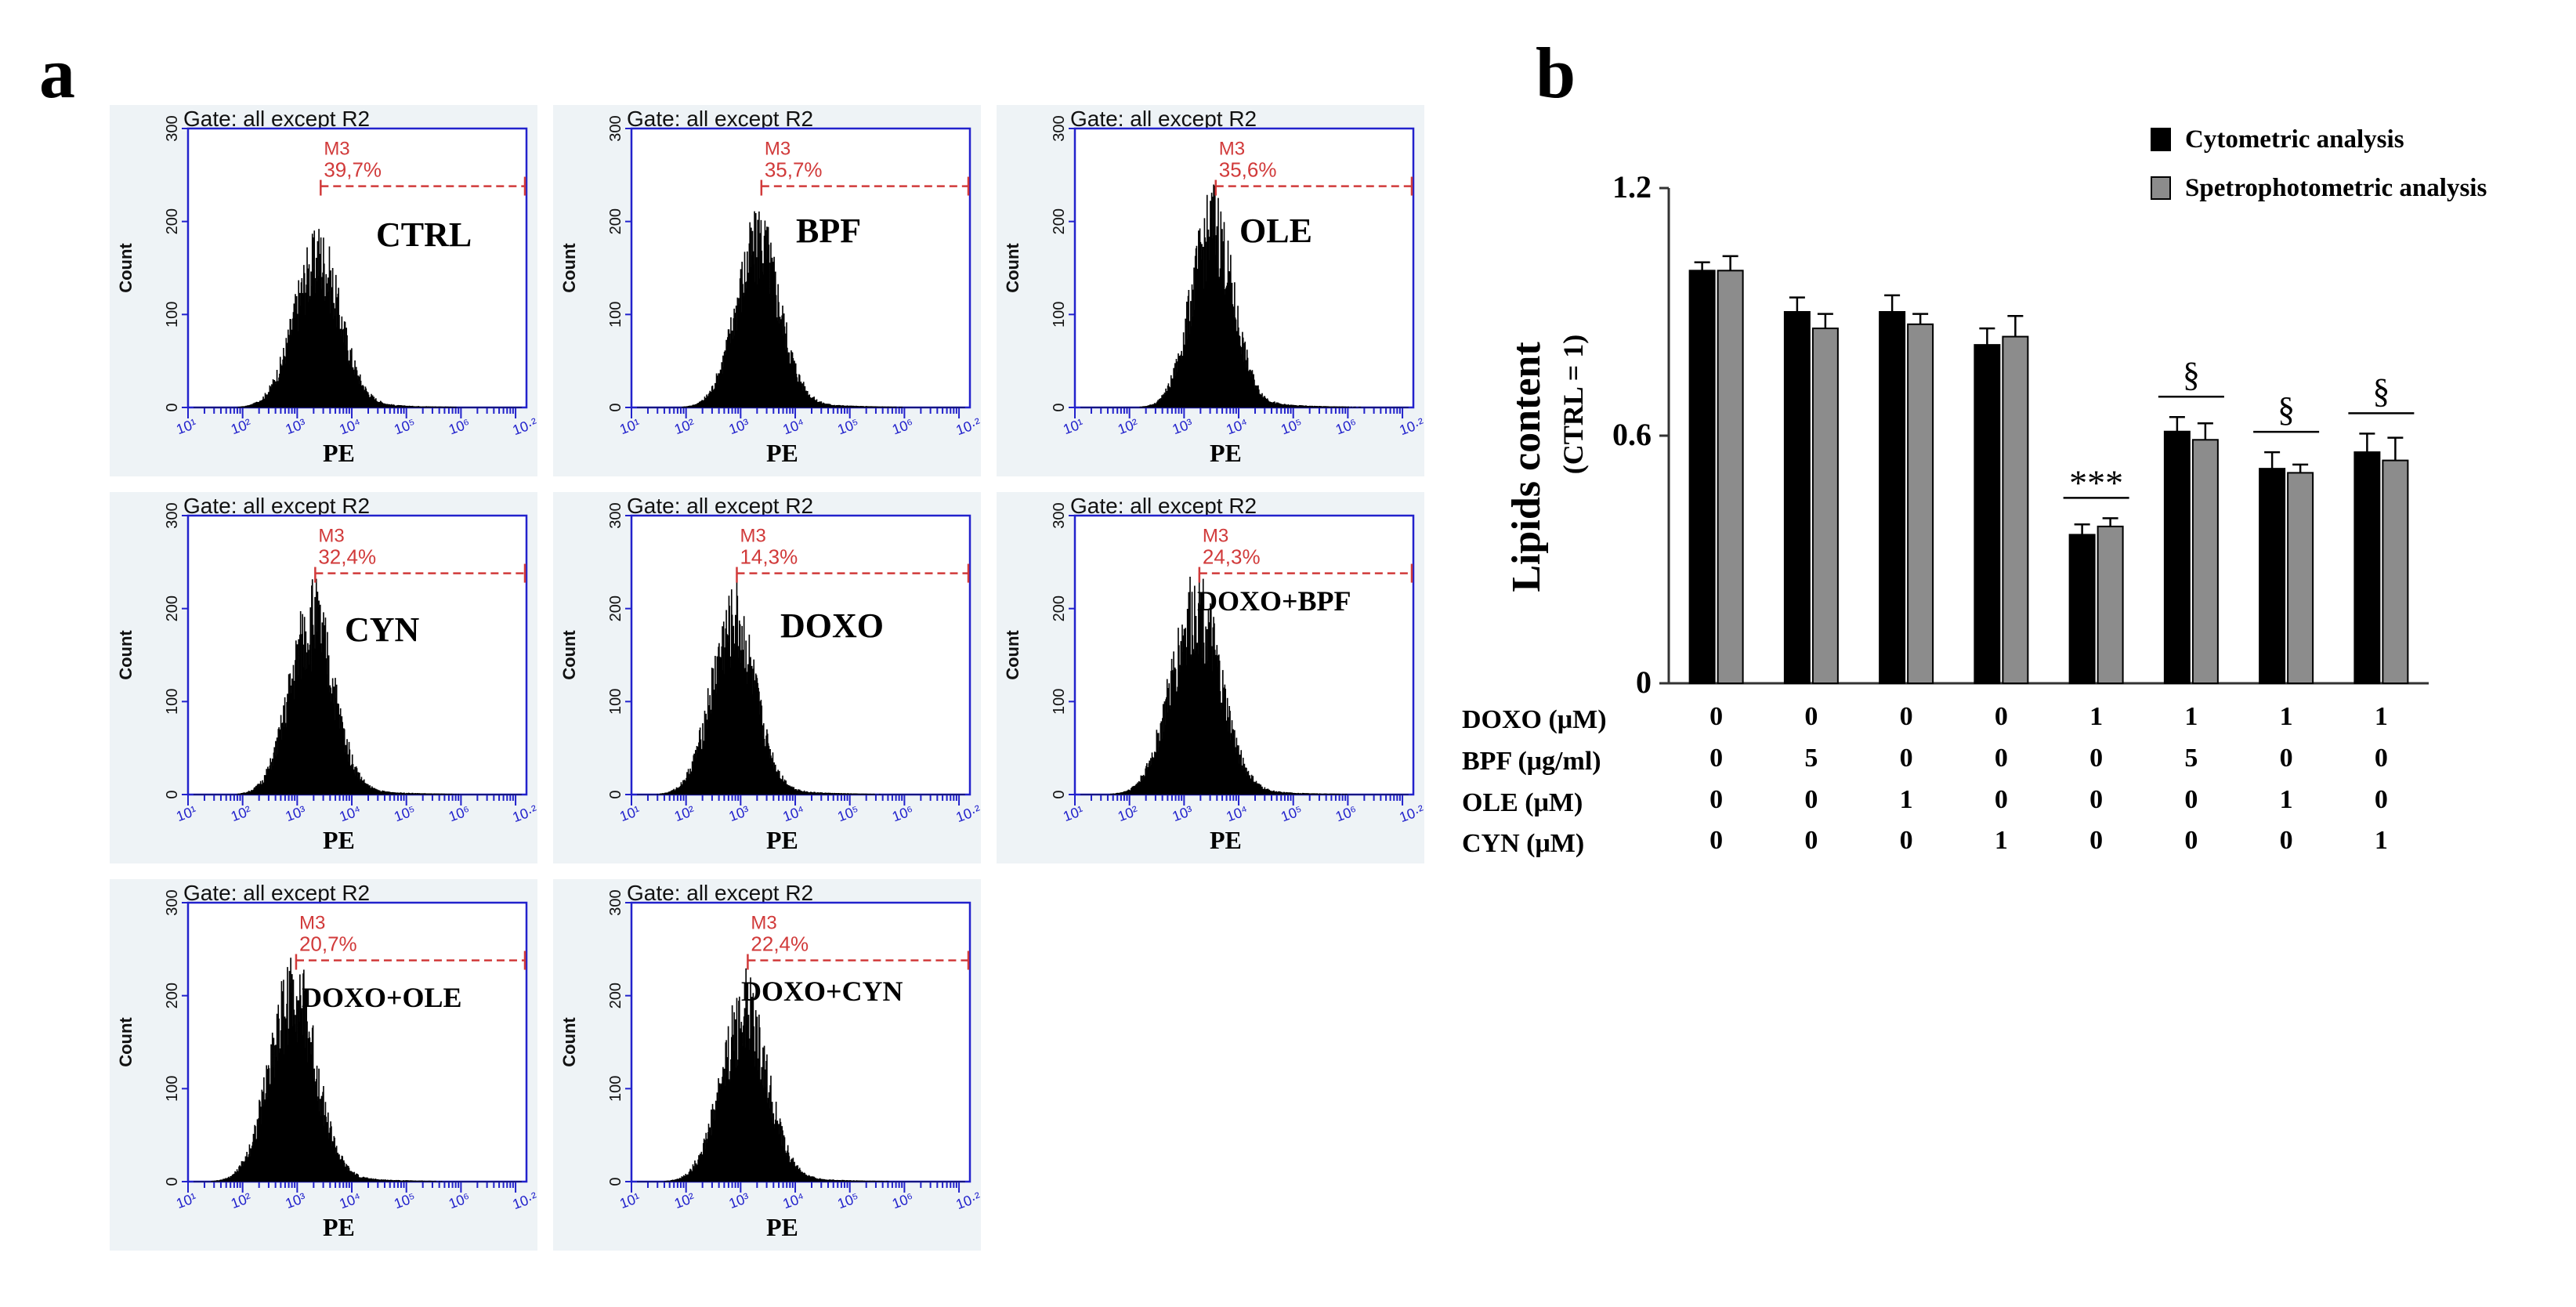  What do you see at coordinates (2295, 139) in the screenshot?
I see `legend-label-cytometric: Cytometric analysis` at bounding box center [2295, 139].